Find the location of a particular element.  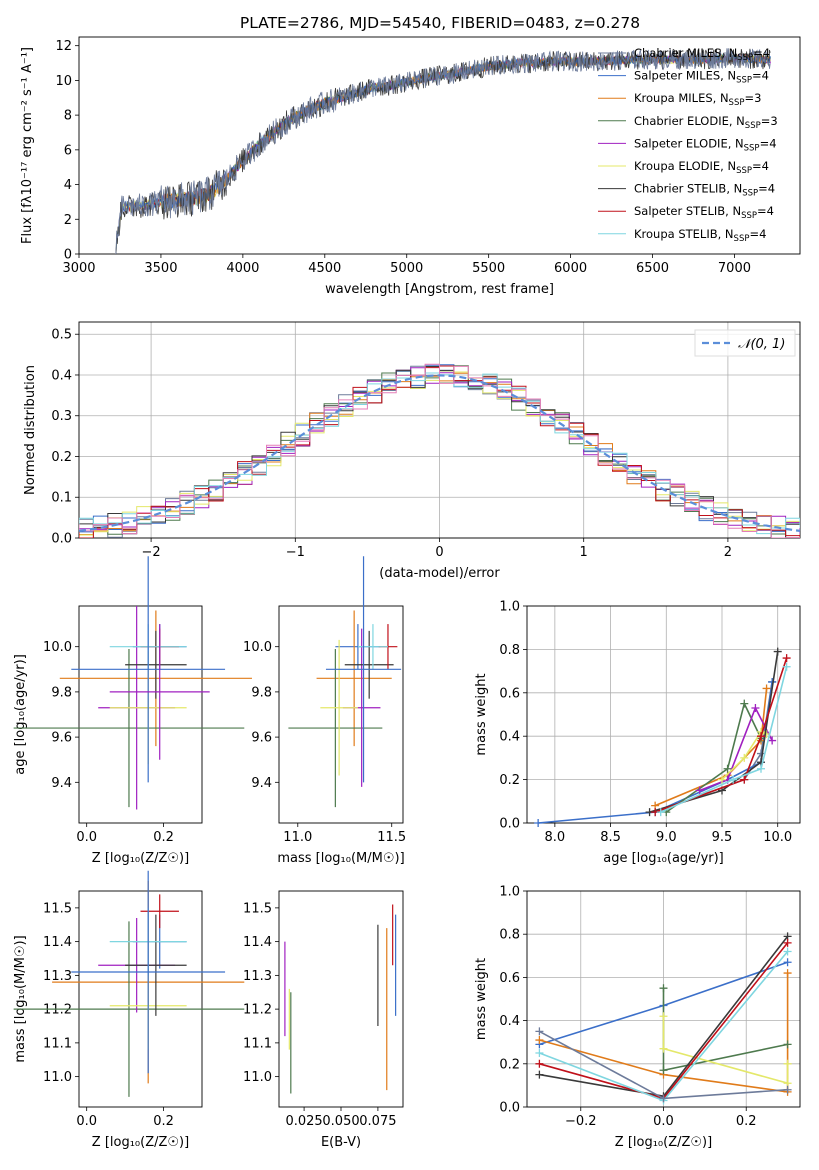

x-tick-label: 4000 is located at coordinates (242, 268).